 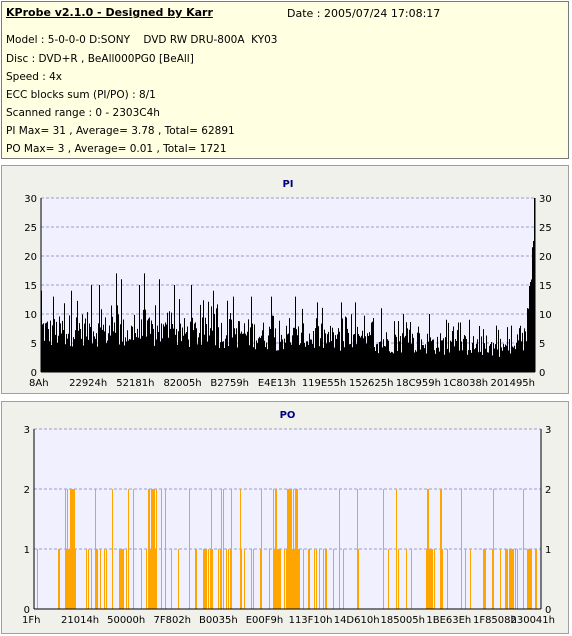 What do you see at coordinates (465, 383) in the screenshot?
I see `x-tick-label: 1C8038h` at bounding box center [465, 383].